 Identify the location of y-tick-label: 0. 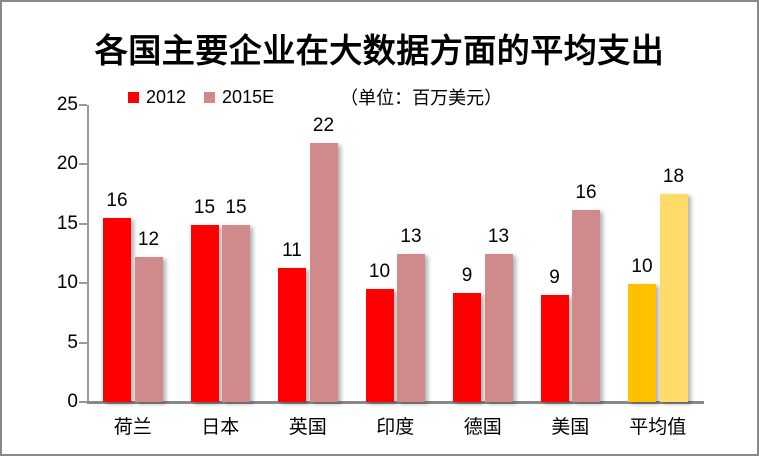
(72, 401).